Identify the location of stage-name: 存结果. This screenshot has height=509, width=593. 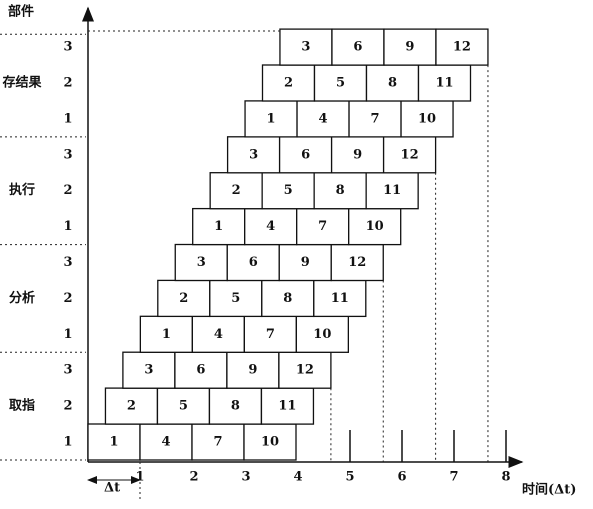
(21, 83).